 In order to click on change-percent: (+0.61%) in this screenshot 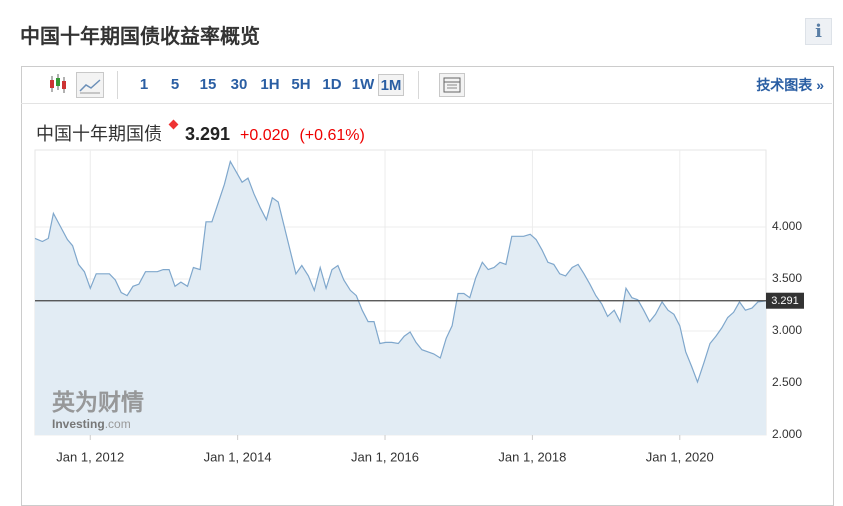, I will do `click(332, 135)`.